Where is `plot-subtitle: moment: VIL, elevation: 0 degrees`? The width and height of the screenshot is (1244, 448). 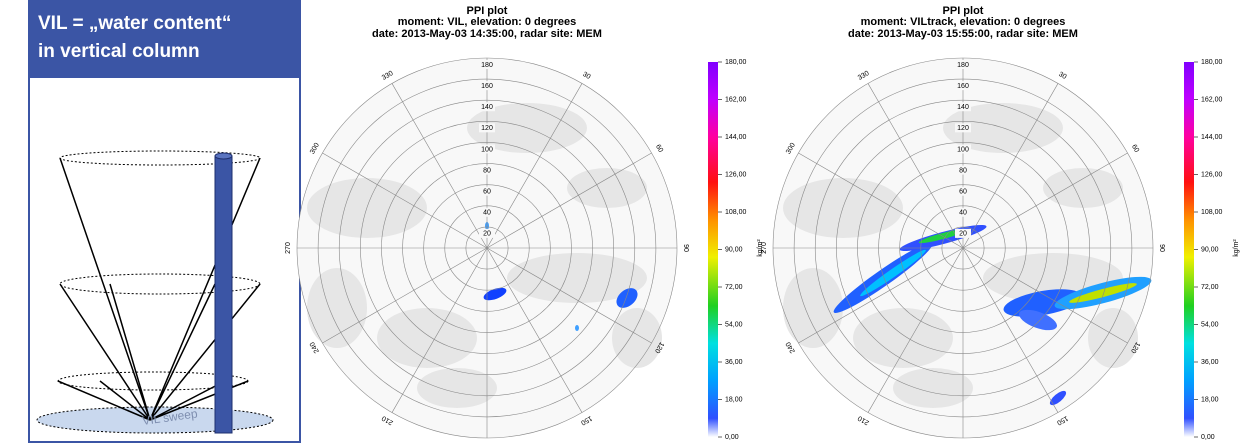
plot-subtitle: moment: VIL, elevation: 0 degrees is located at coordinates (487, 22).